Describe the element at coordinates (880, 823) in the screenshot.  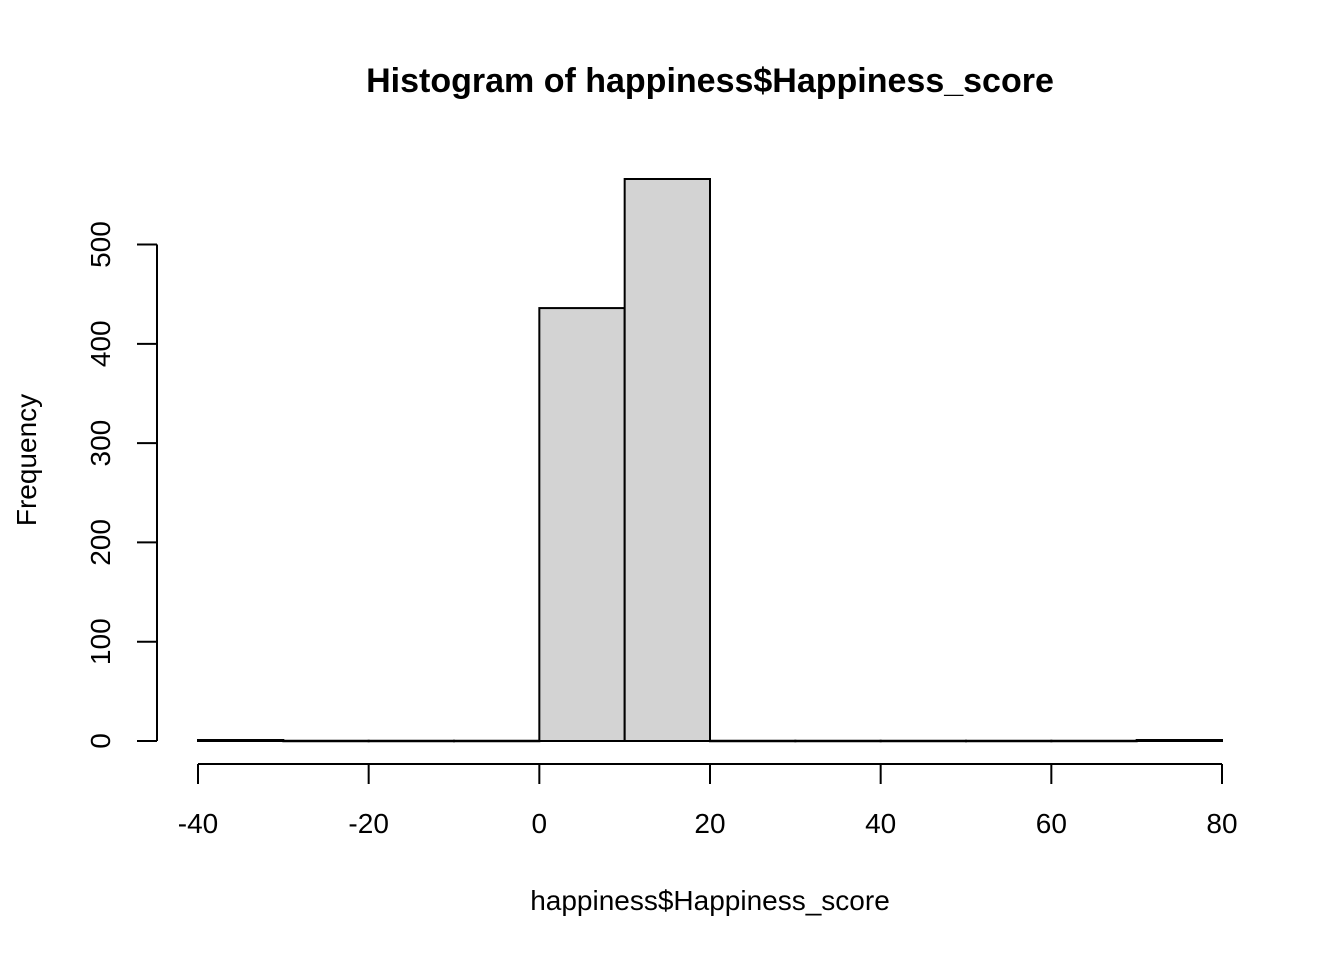
I see `x-tick-label: 40` at that location.